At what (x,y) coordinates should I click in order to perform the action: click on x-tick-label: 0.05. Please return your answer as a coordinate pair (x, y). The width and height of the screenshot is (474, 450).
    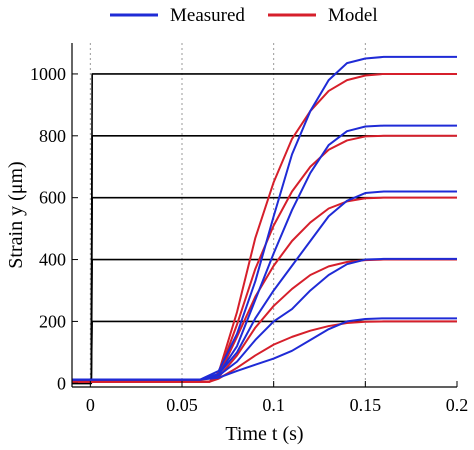
    Looking at the image, I should click on (182, 405).